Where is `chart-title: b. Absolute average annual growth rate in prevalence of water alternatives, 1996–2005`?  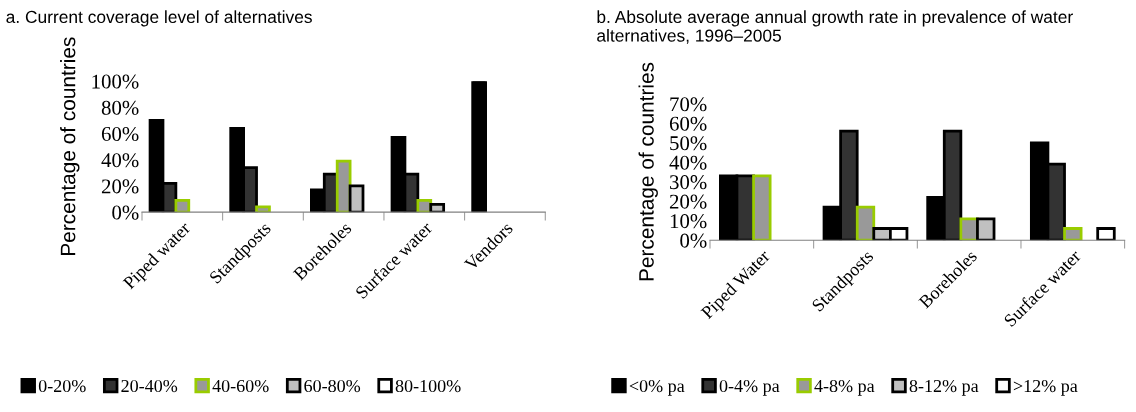
chart-title: b. Absolute average annual growth rate in prevalence of water alternatives, 1996–2005 is located at coordinates (835, 27).